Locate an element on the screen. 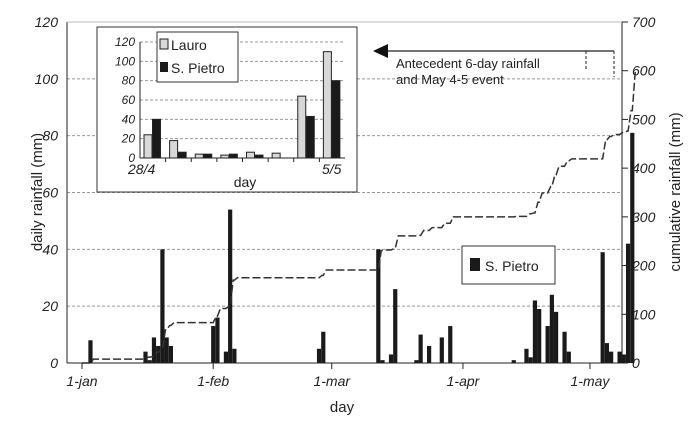 This screenshot has width=697, height=422. x-tick-label: 1-may is located at coordinates (591, 381).